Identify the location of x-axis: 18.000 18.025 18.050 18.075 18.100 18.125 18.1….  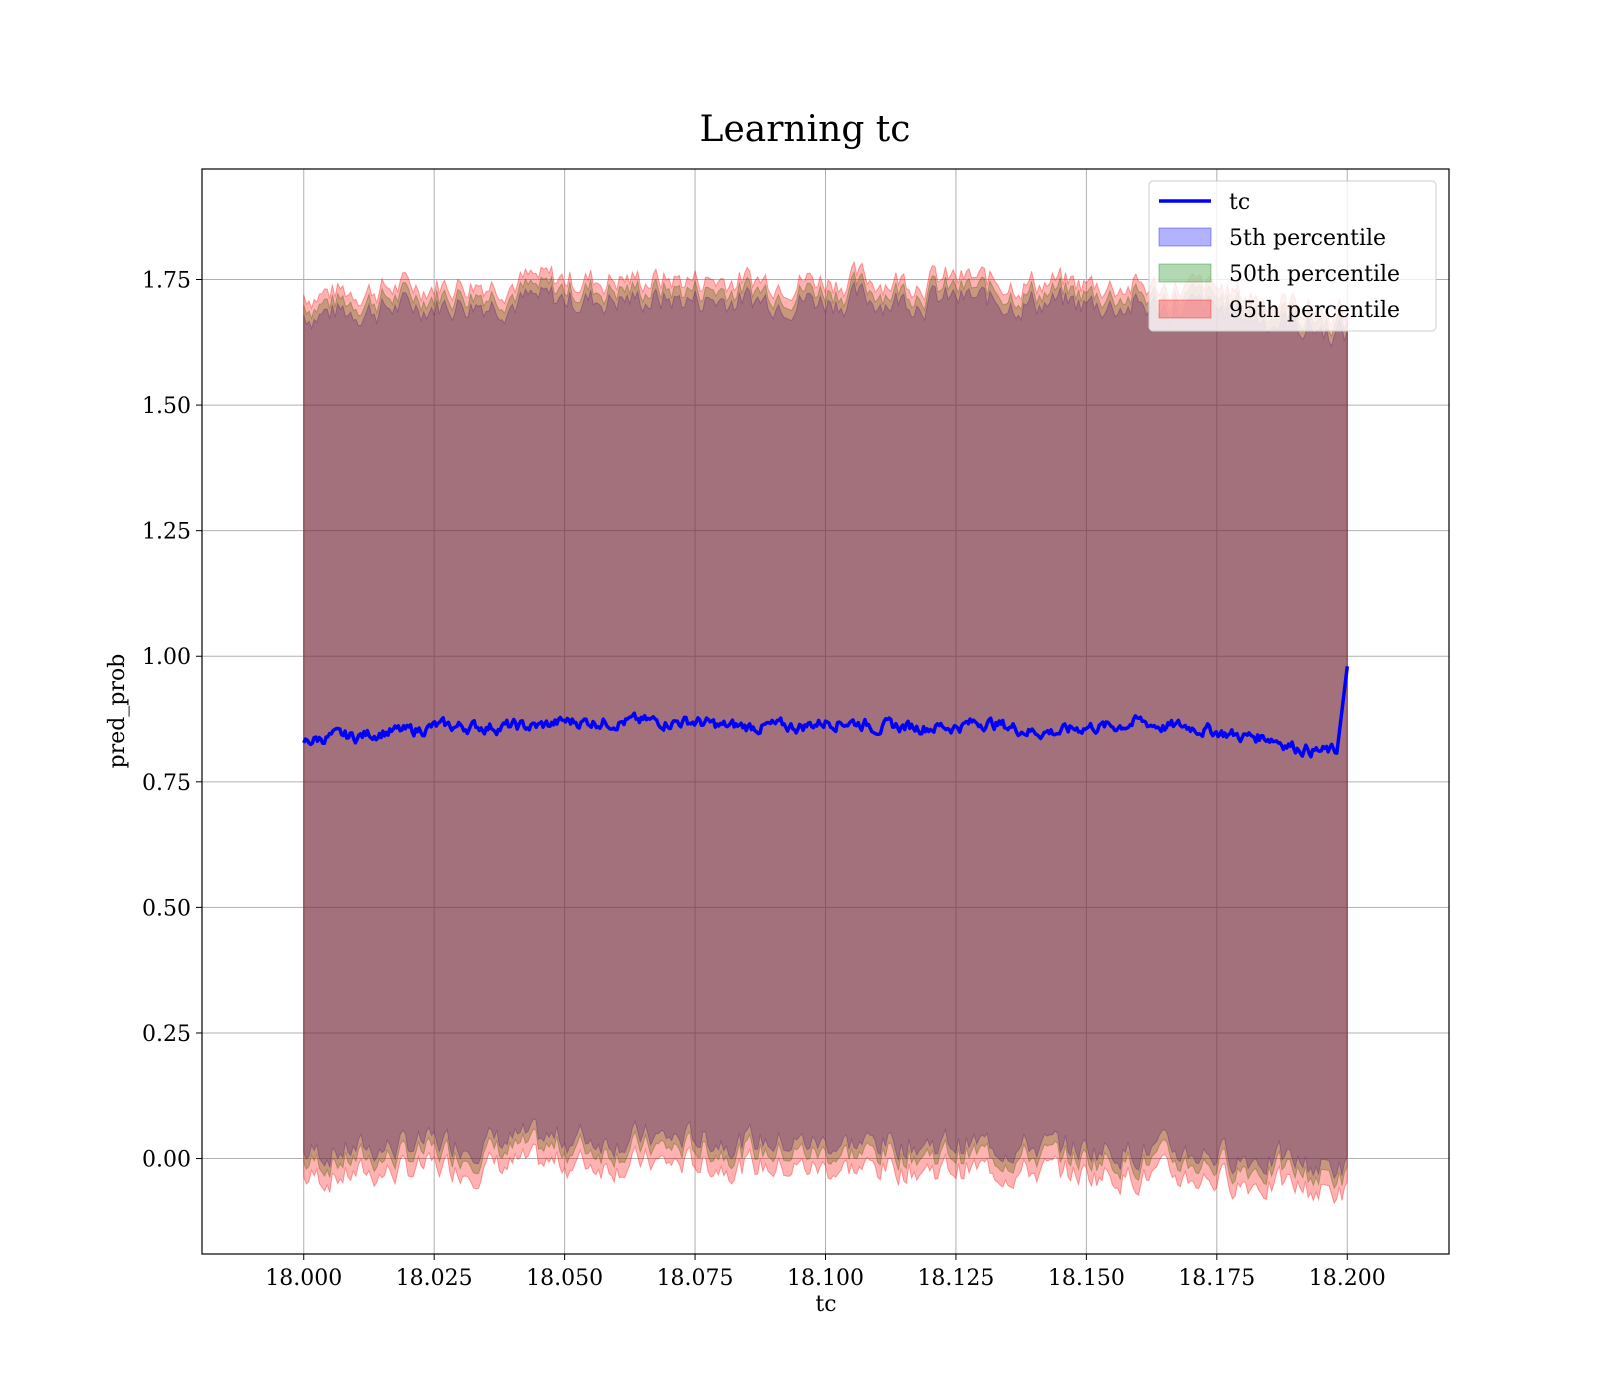
(825, 1272).